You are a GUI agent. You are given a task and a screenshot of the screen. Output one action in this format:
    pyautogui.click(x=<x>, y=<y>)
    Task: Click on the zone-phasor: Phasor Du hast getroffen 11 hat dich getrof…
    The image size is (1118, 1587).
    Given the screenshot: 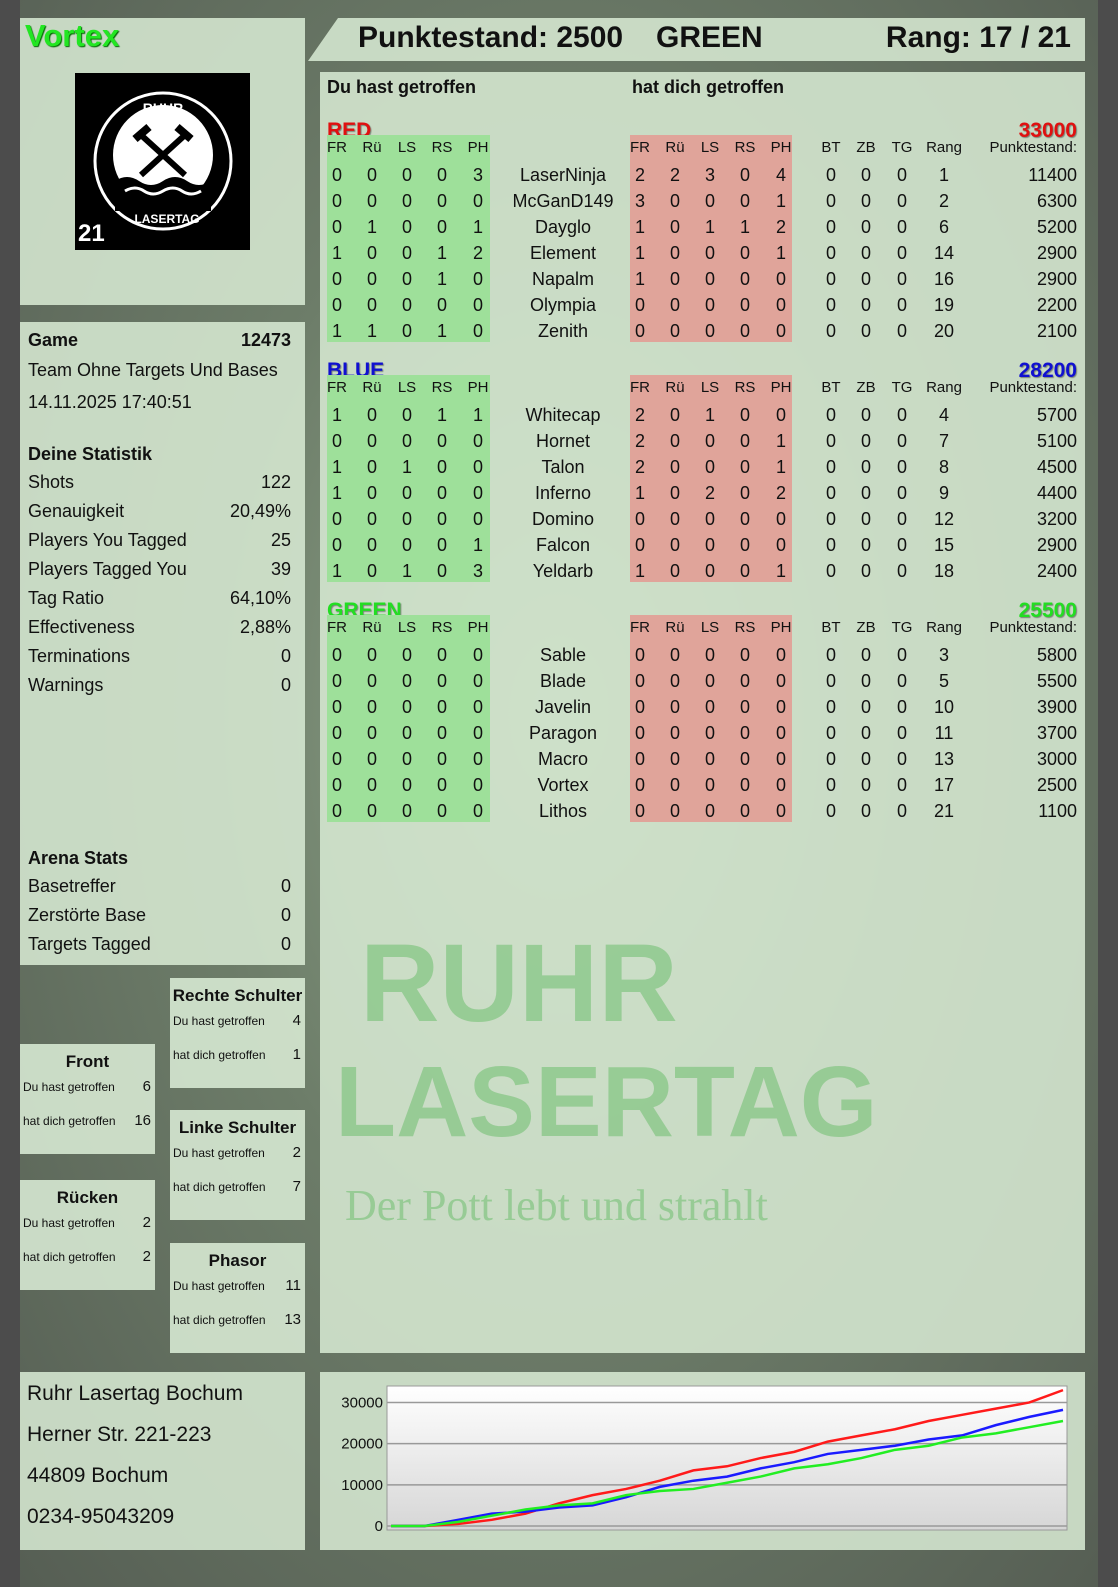 What is the action you would take?
    pyautogui.click(x=237, y=1298)
    